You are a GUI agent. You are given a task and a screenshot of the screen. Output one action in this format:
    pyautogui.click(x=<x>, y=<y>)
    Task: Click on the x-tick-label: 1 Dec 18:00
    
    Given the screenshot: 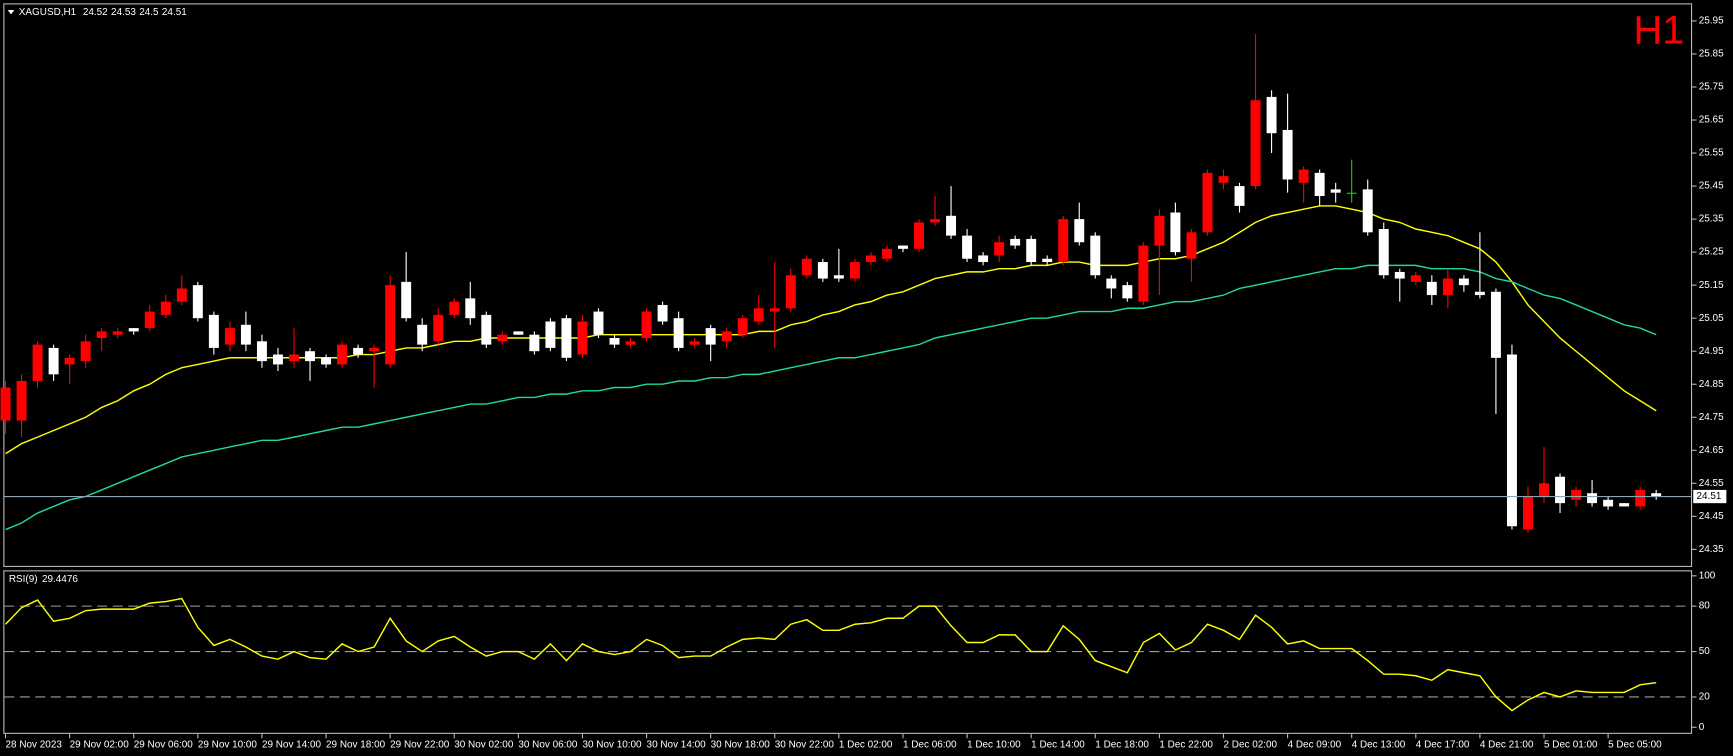 What is the action you would take?
    pyautogui.click(x=1122, y=745)
    